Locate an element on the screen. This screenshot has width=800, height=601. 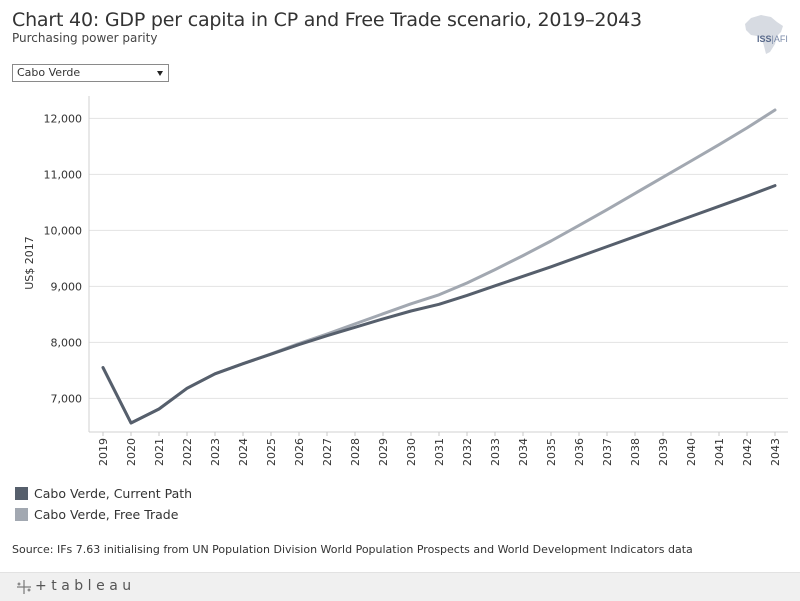
y-tick-label: 12,000 is located at coordinates (63, 118).